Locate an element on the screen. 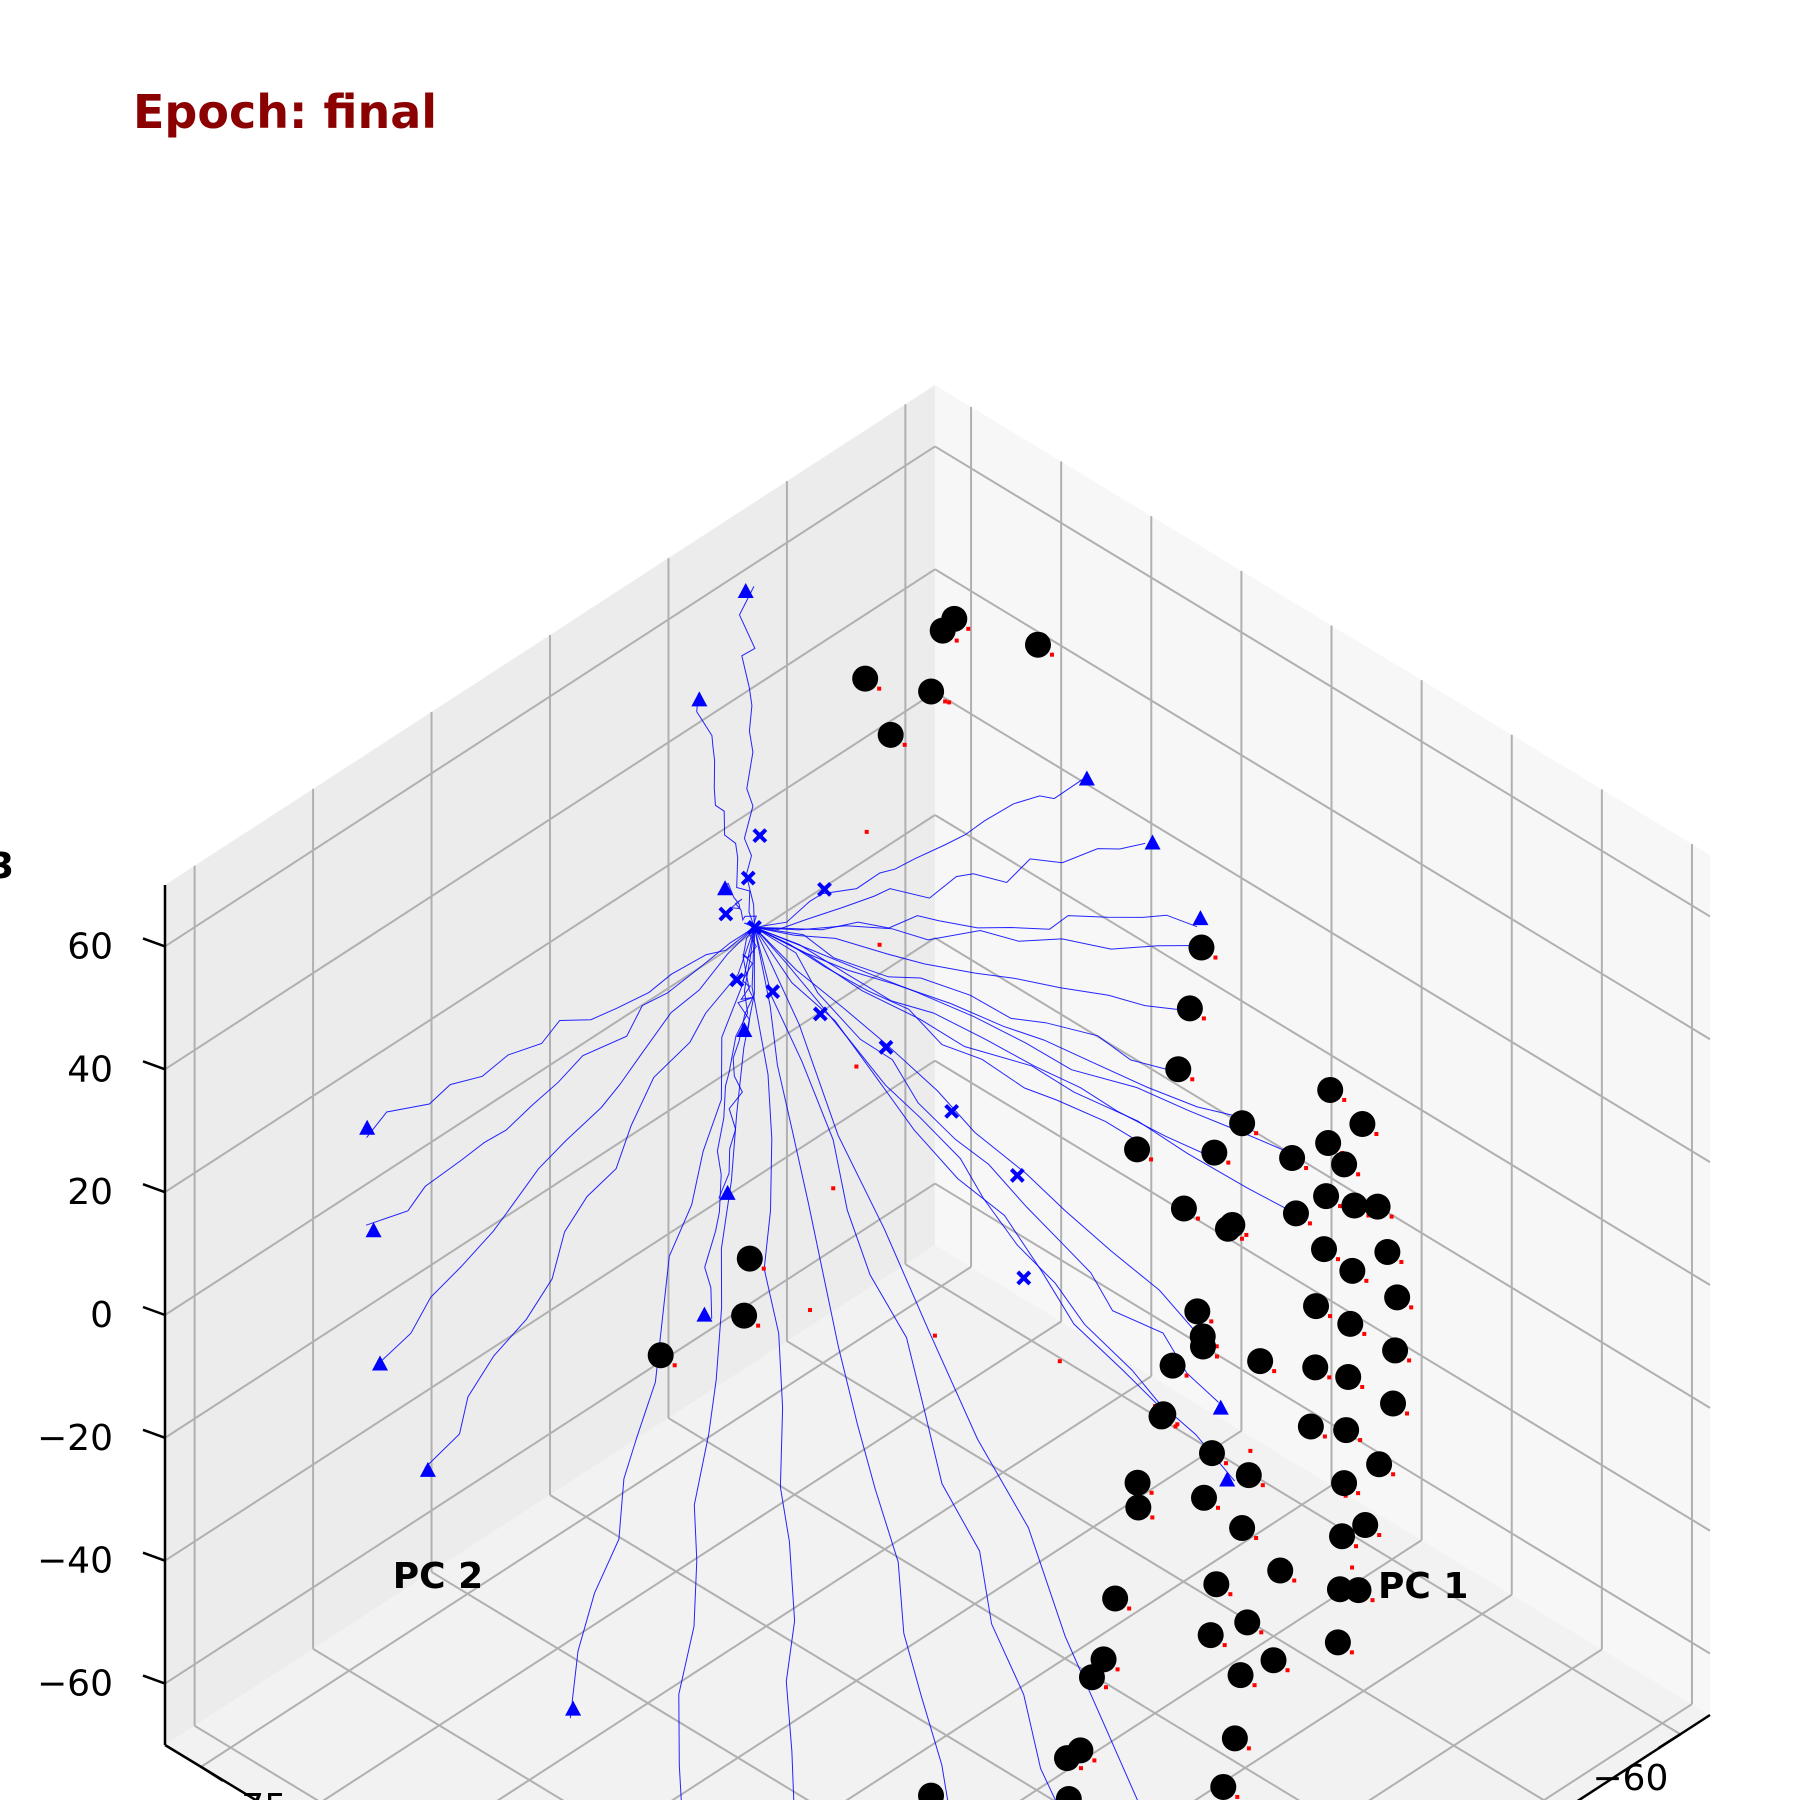 The image size is (1800, 1800). y-tick is located at coordinates (1669, 1741).